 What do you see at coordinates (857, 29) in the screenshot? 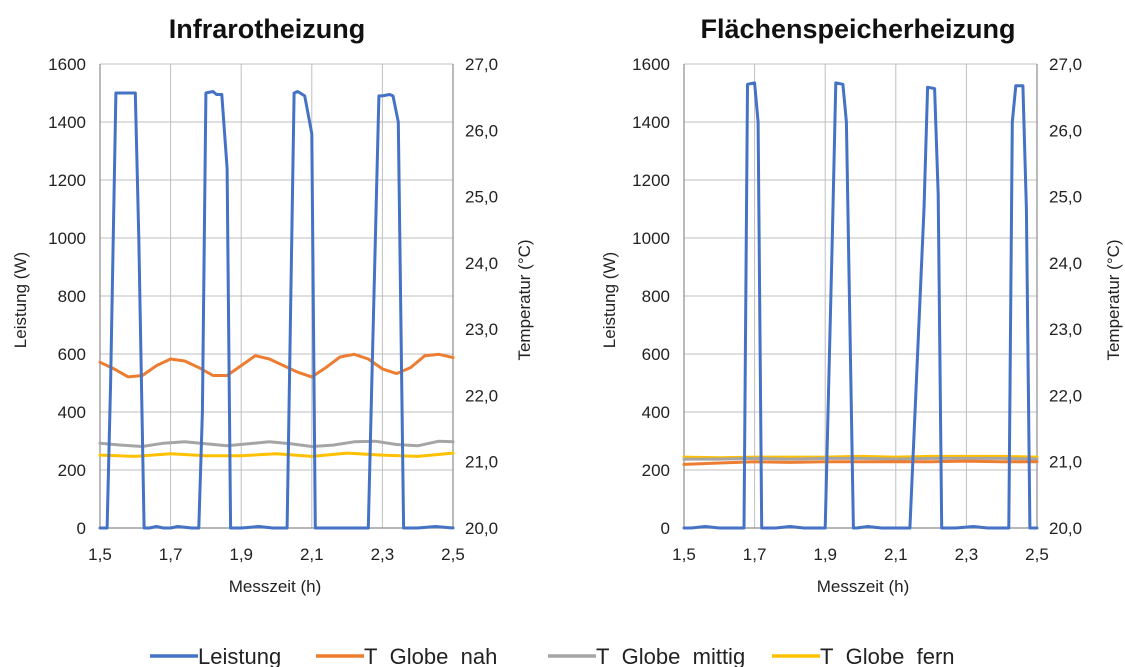
I see `chart-title: Flächenspeicherheizung` at bounding box center [857, 29].